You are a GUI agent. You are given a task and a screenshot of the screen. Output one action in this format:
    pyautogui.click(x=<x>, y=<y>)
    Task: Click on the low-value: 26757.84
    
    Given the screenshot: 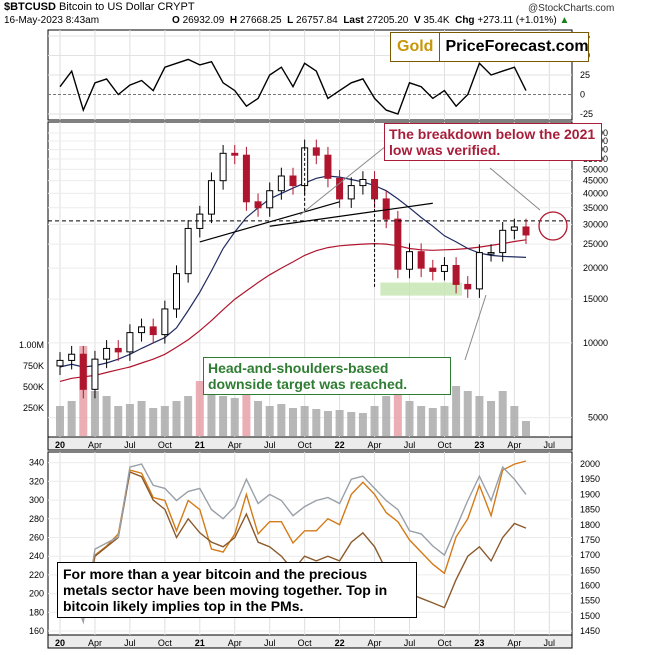 What is the action you would take?
    pyautogui.click(x=317, y=20)
    